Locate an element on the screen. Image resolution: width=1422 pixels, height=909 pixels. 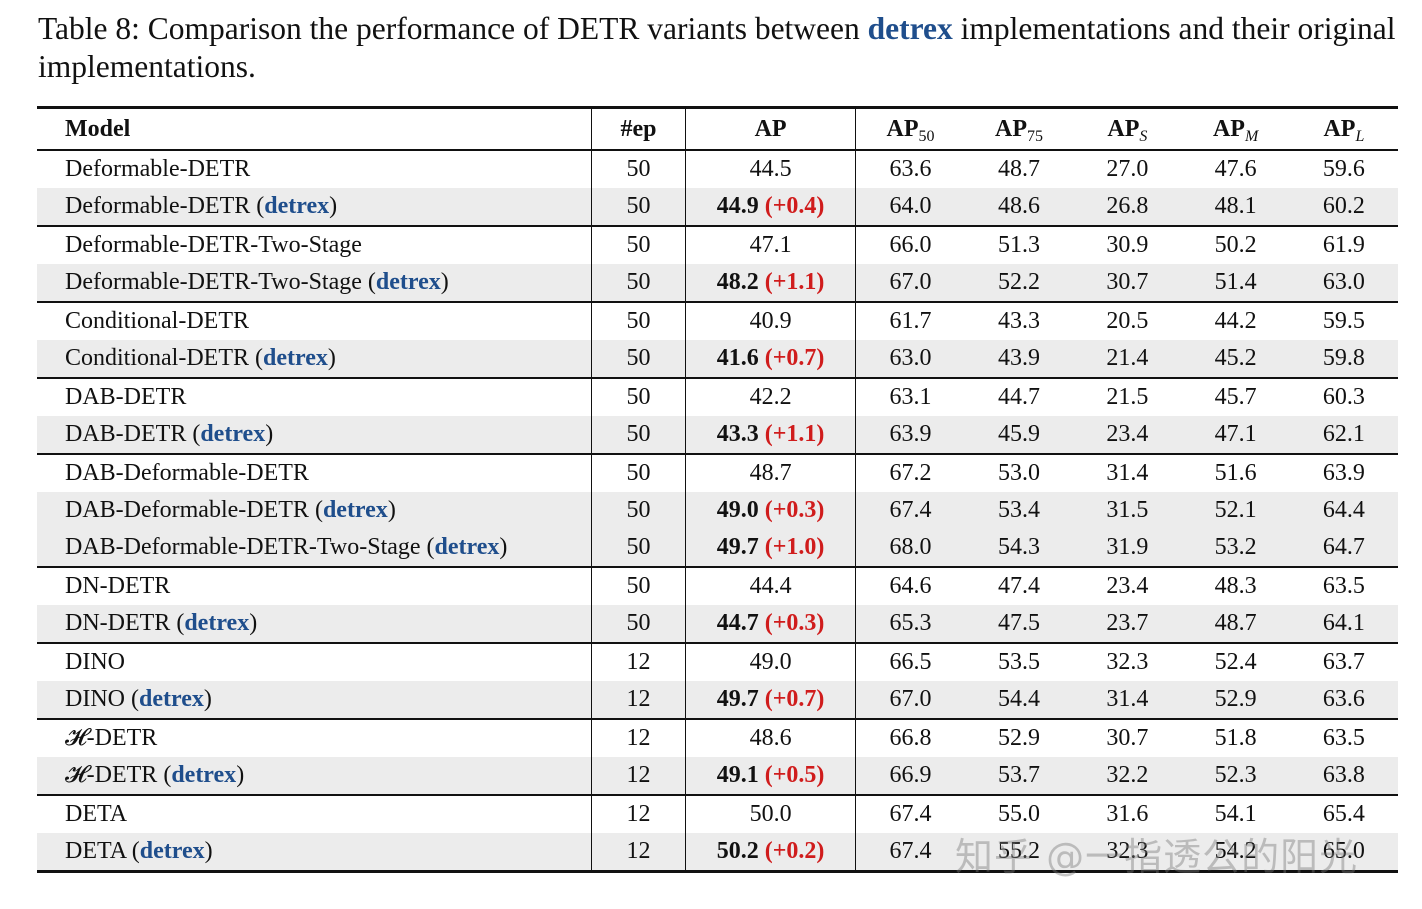
cell-ap75: 52.9 is located at coordinates (1019, 737).